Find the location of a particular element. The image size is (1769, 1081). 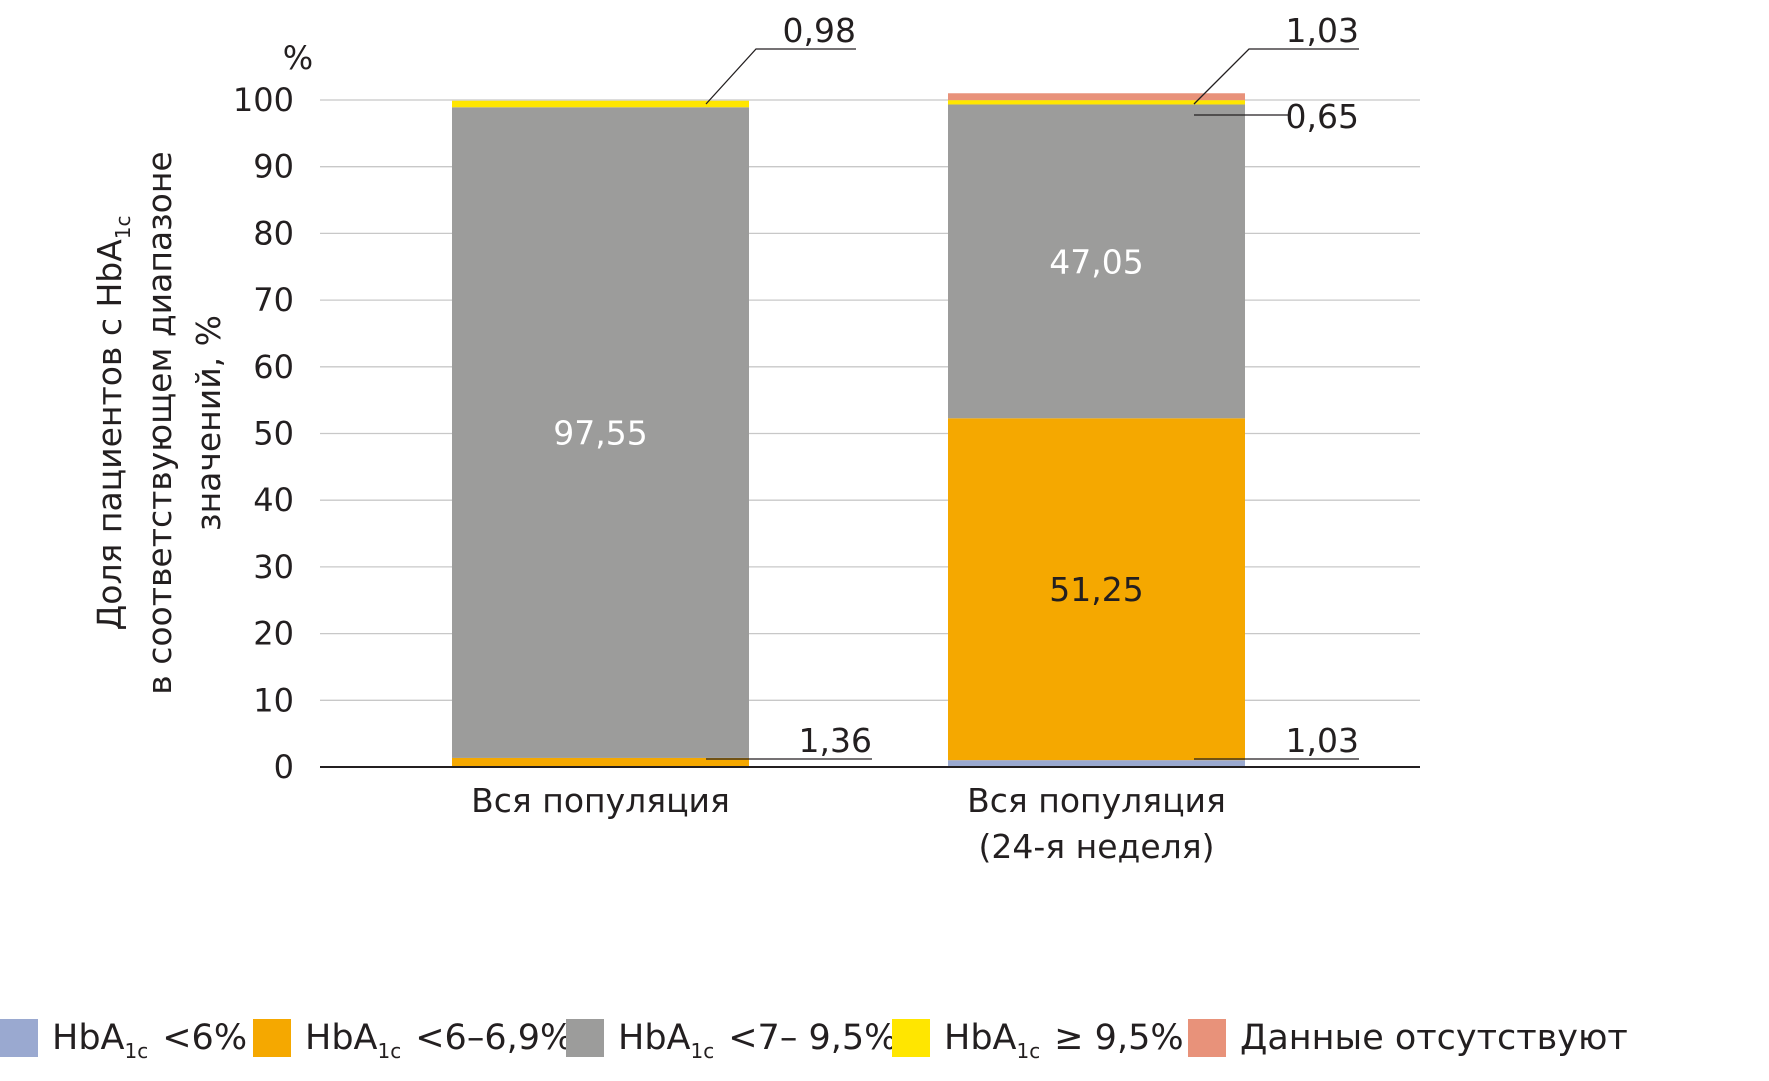

y-axis-title-line1: Доля пациентов с HbA1c is located at coordinates (112, 422).